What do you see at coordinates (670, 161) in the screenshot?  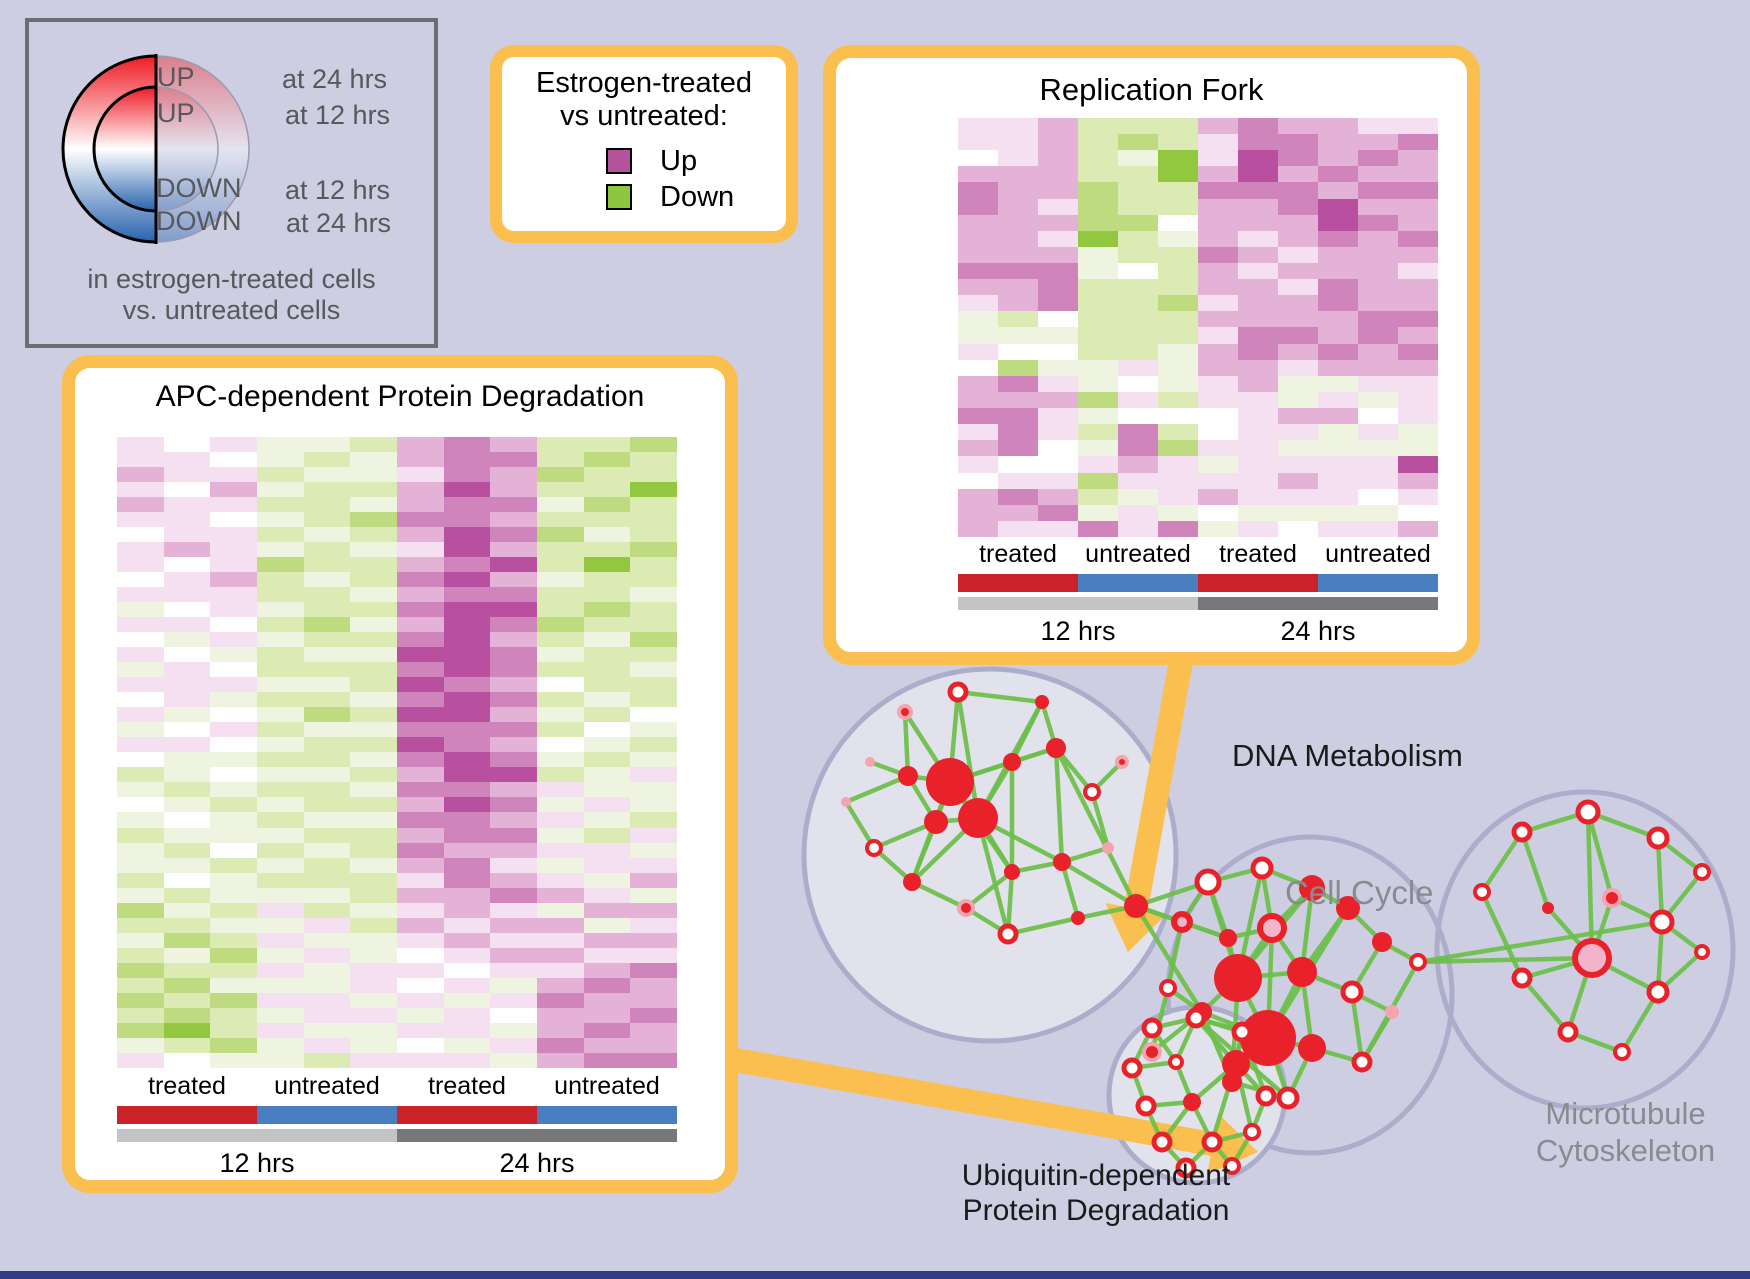 I see `legend-item-up: Up` at bounding box center [670, 161].